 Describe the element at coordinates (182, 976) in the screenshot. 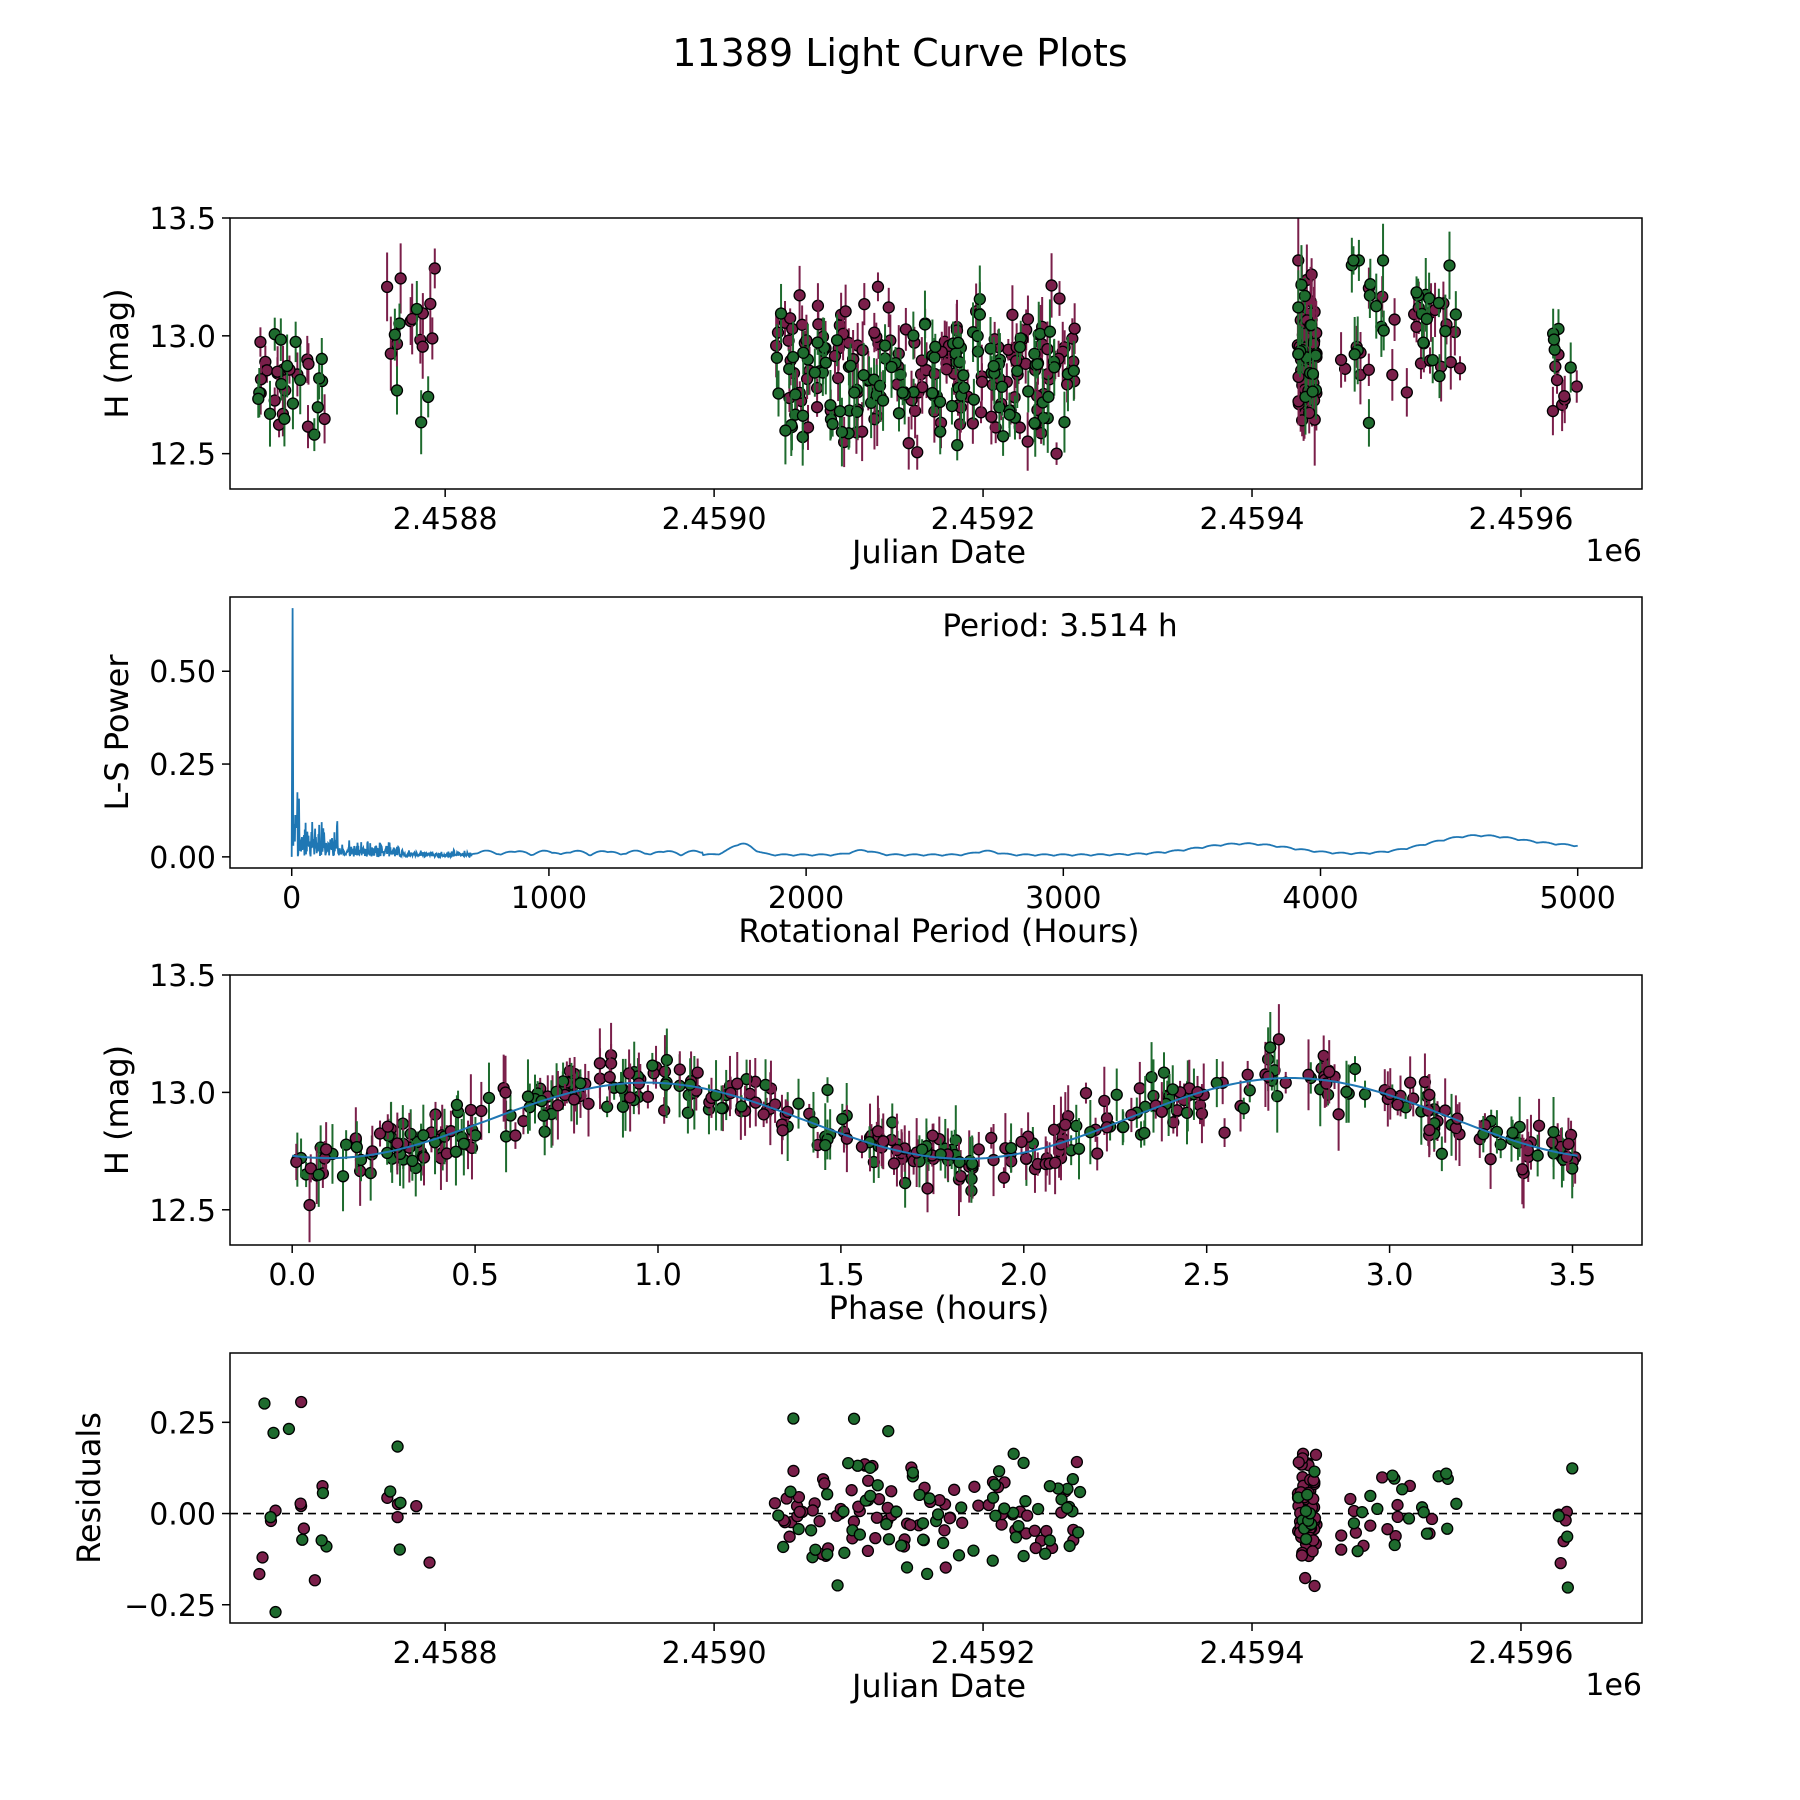

I see `y-tick-label: 13.5` at that location.